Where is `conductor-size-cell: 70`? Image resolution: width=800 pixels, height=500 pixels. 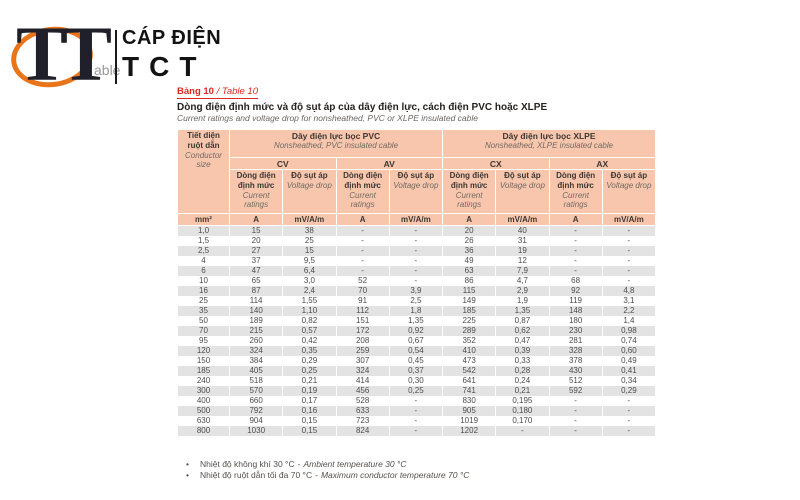 conductor-size-cell: 70 is located at coordinates (203, 331).